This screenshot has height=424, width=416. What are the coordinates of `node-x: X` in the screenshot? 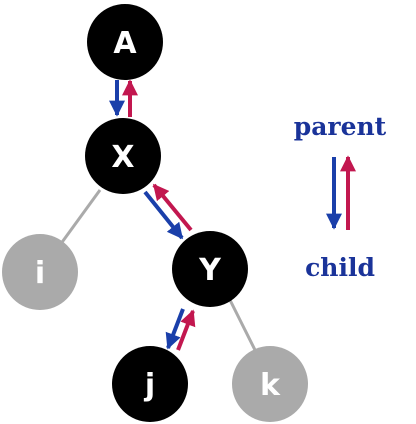 It's located at (123, 156).